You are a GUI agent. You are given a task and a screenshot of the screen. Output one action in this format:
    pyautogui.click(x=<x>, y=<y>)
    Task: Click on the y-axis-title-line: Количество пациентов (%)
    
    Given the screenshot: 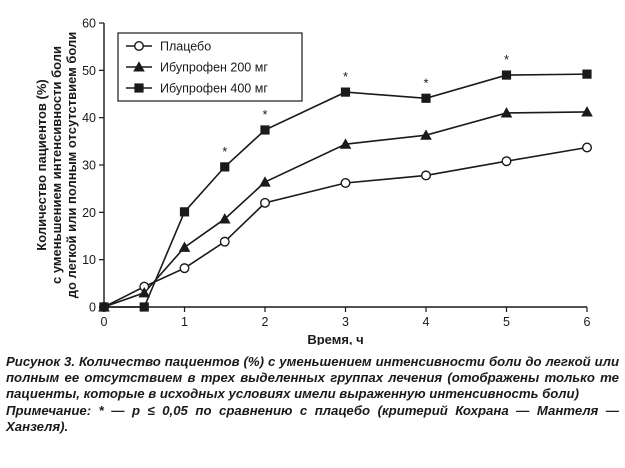 What is the action you would take?
    pyautogui.click(x=41, y=164)
    